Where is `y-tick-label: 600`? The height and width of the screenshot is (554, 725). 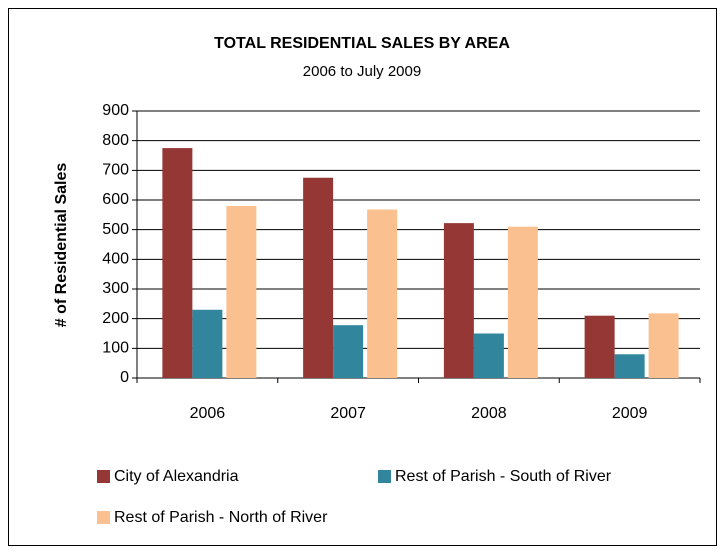
y-tick-label: 600 is located at coordinates (115, 199).